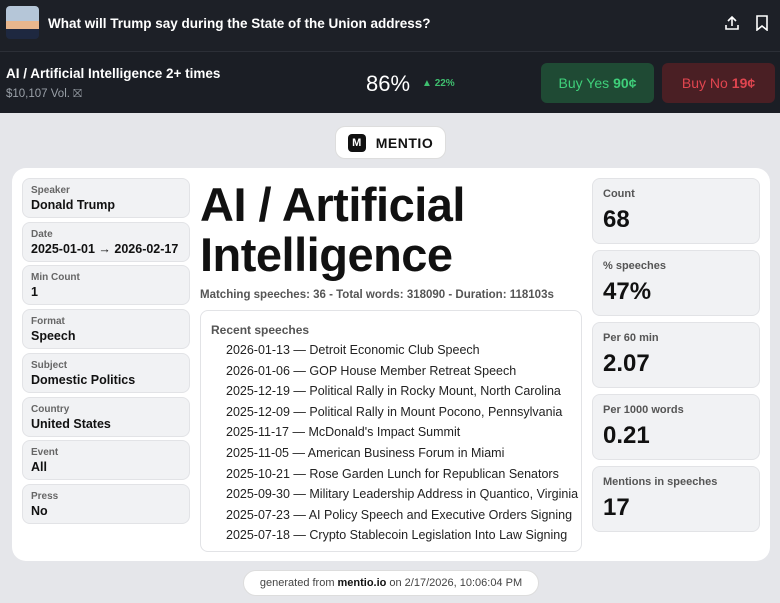 This screenshot has height=603, width=780. I want to click on buy-no-label: Buy No, so click(704, 83).